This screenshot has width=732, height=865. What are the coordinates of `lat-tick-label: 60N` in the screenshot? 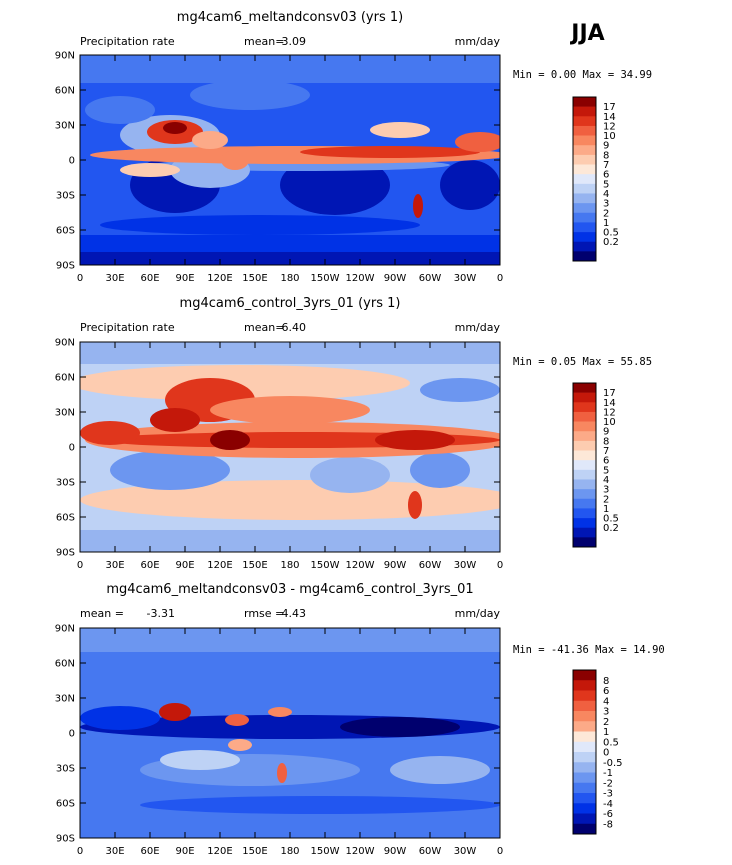 It's located at (65, 664).